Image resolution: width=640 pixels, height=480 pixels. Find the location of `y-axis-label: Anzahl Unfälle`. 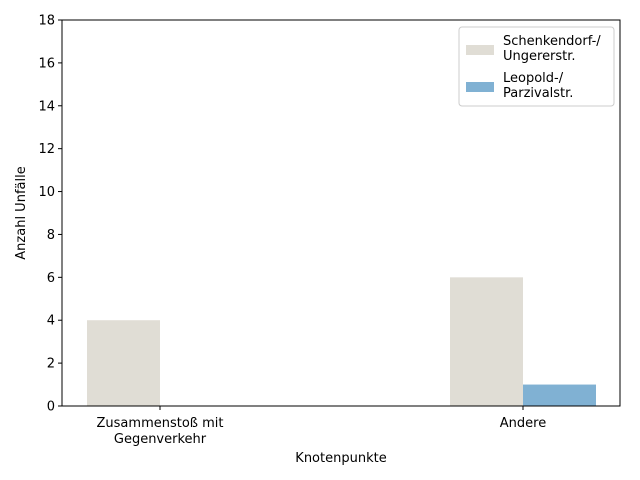

y-axis-label: Anzahl Unfälle is located at coordinates (21, 212).